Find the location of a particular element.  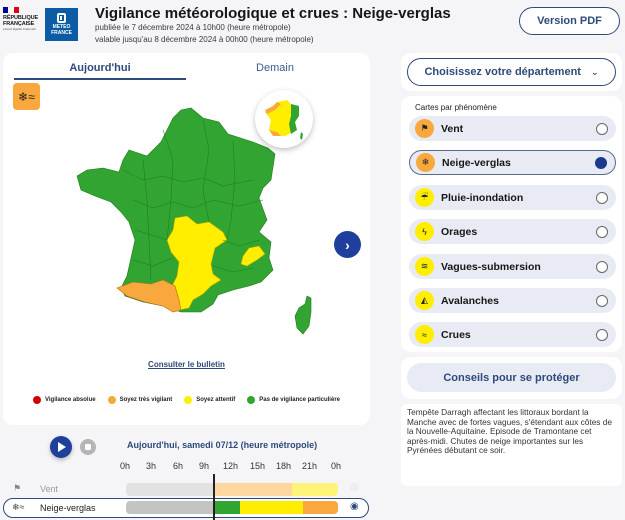

timeline-row-vent: ⚑ Vent ◎ is located at coordinates (189, 489).